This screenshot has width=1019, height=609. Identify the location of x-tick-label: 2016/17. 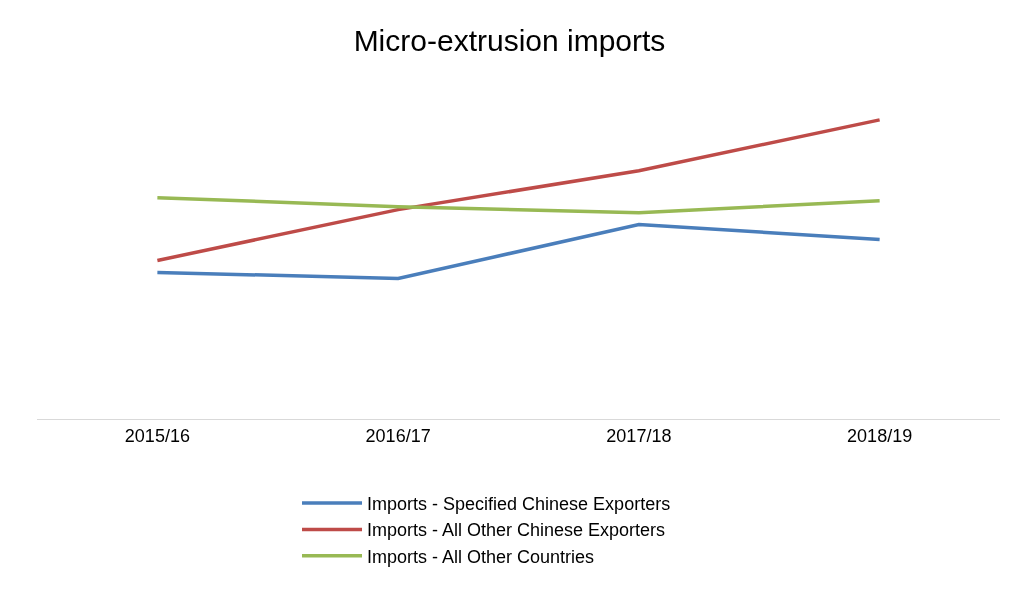
(398, 435).